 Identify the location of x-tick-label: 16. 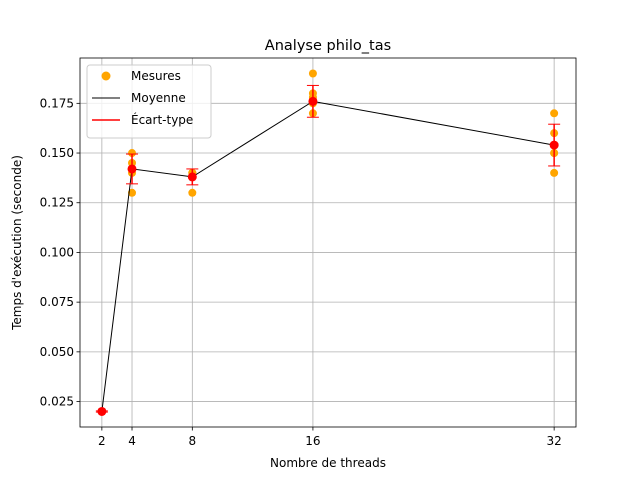
(312, 441).